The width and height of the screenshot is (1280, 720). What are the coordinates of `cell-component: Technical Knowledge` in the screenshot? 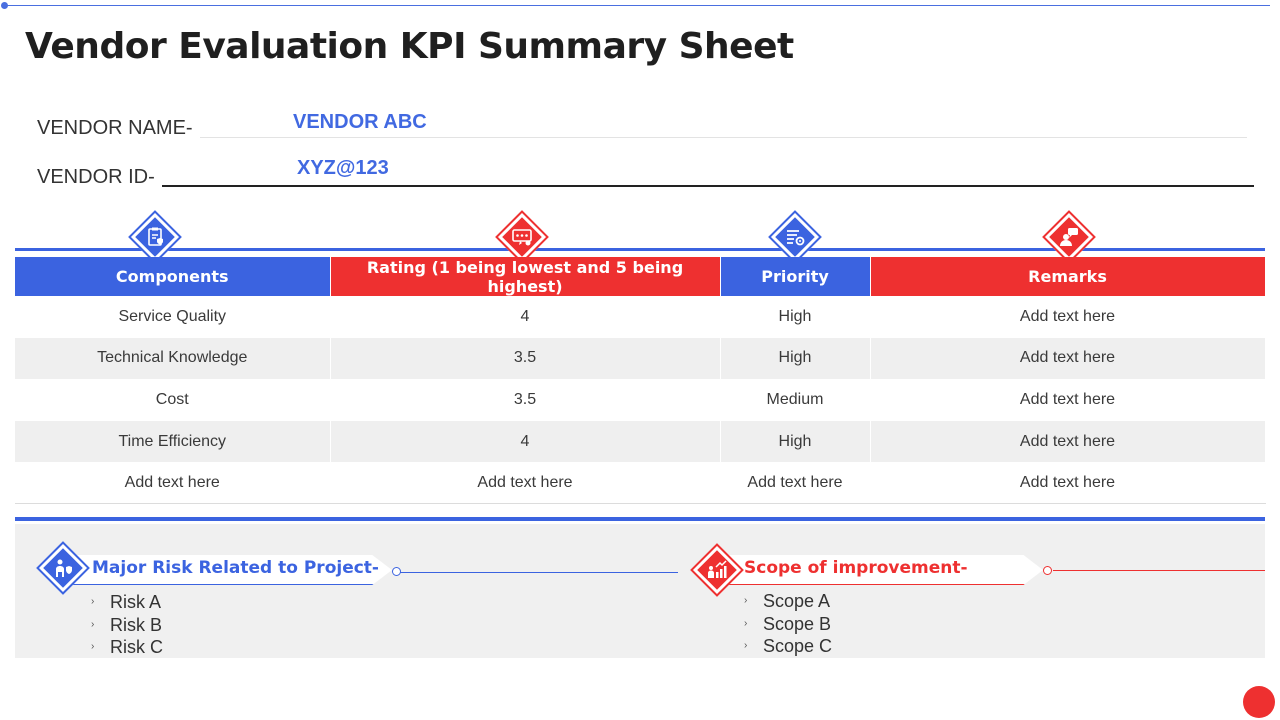 It's located at (173, 358).